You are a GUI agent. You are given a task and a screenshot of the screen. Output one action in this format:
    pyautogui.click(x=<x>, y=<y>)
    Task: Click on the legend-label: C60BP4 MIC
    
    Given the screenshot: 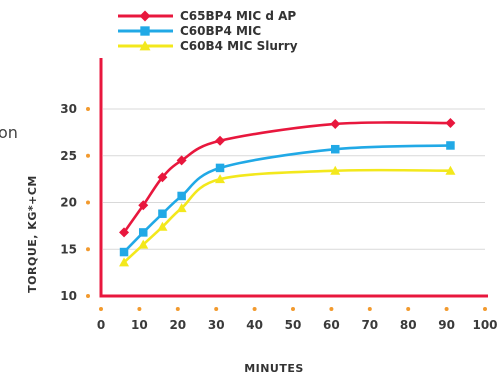 What is the action you would take?
    pyautogui.click(x=220, y=31)
    